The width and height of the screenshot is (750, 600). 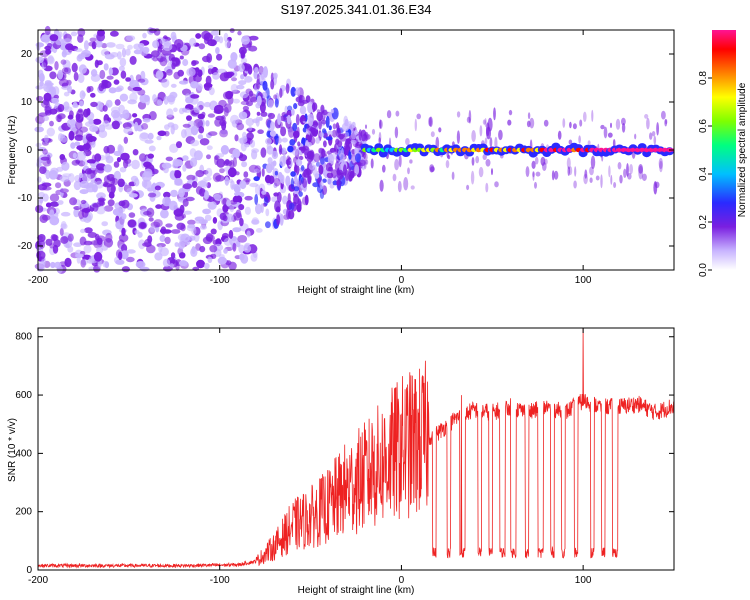 What do you see at coordinates (25, 246) in the screenshot?
I see `spectrogram-y-tick-label: -20` at bounding box center [25, 246].